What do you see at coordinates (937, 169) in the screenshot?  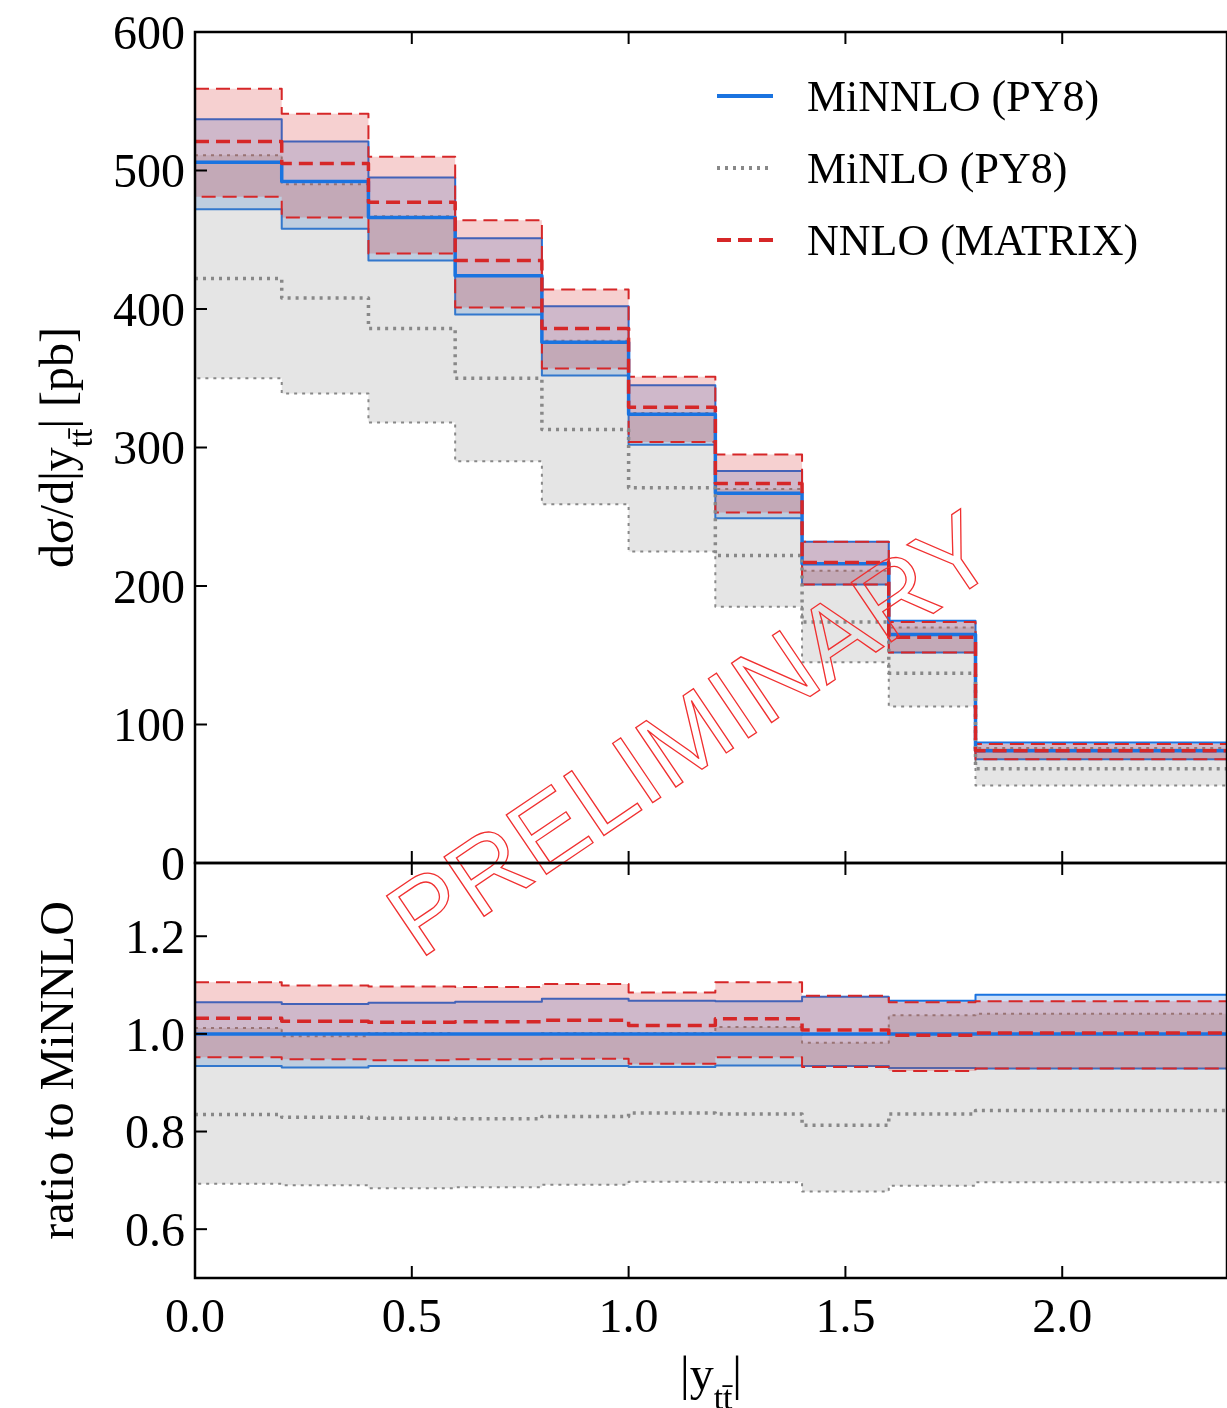 I see `legend-label: MiNLO (PY8)` at bounding box center [937, 169].